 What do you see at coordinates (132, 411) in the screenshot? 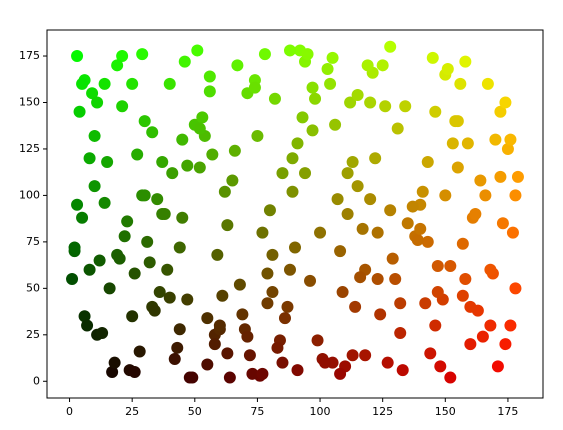
I see `x-tick-label: 25` at bounding box center [132, 411].